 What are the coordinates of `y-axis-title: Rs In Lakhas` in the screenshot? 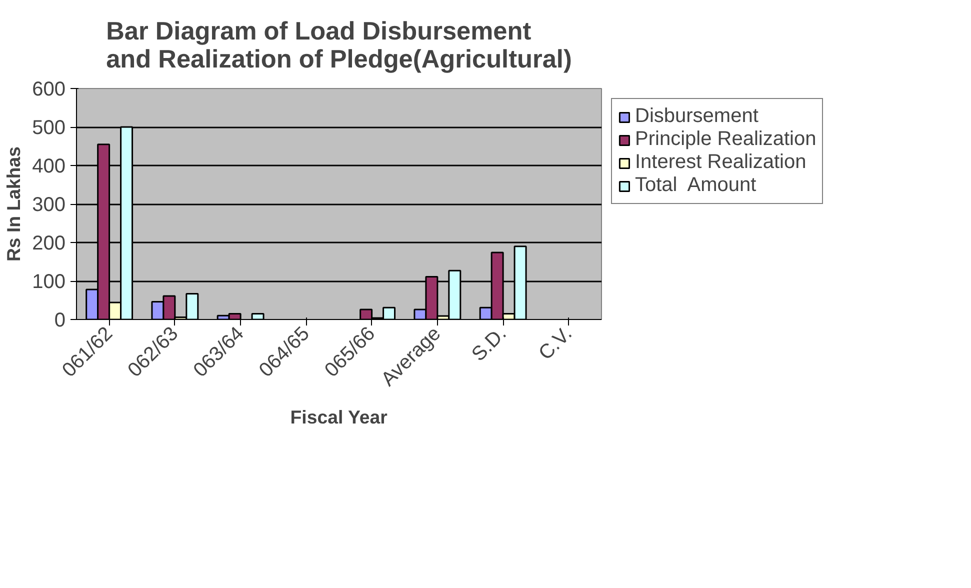 It's located at (13, 204).